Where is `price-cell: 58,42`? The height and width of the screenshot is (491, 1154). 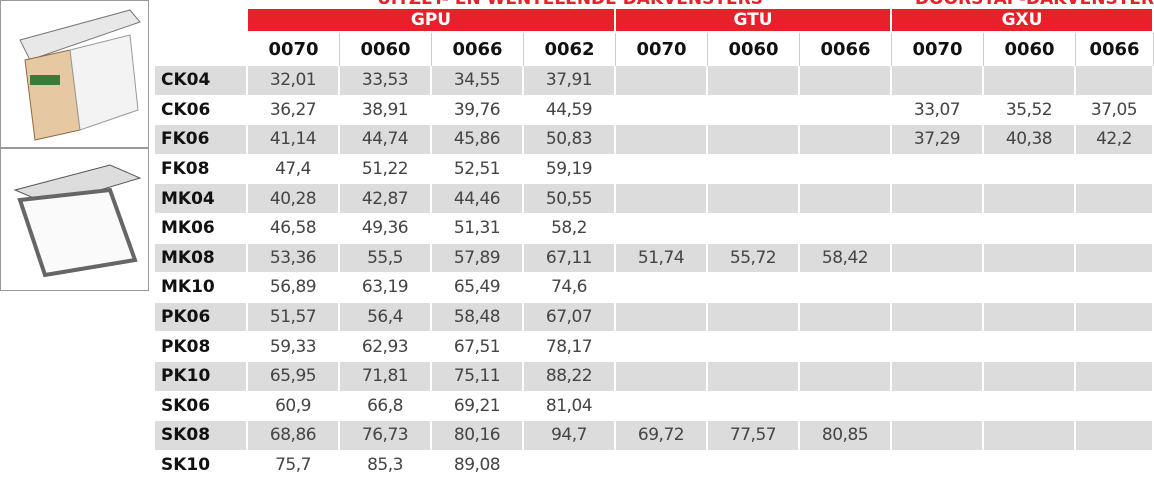
price-cell: 58,42 is located at coordinates (846, 258).